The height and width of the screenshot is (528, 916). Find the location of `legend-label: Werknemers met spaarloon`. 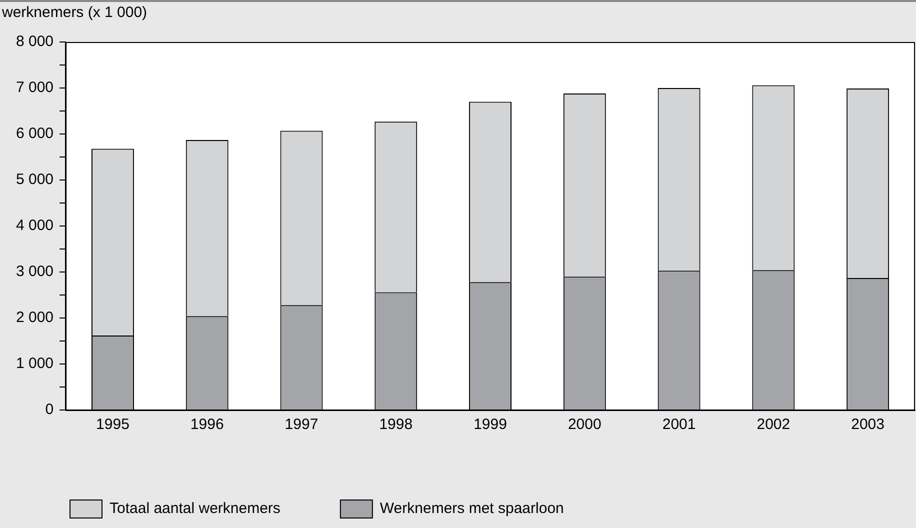

legend-label: Werknemers met spaarloon is located at coordinates (472, 509).